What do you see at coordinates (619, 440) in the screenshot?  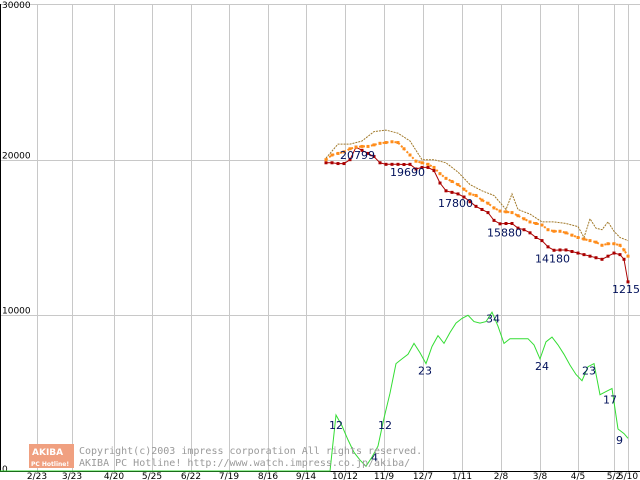 I see `data-label: 9` at bounding box center [619, 440].